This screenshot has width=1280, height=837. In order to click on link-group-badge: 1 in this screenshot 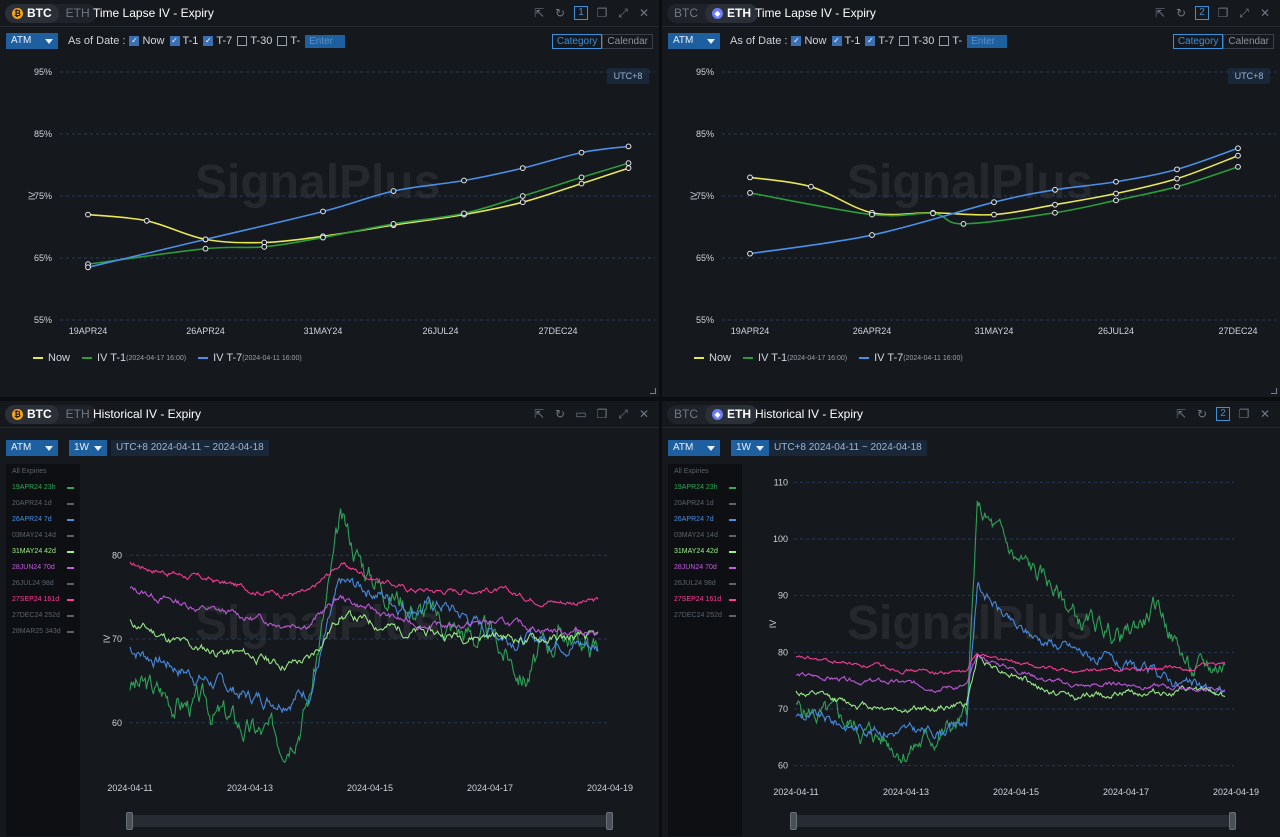, I will do `click(581, 13)`.